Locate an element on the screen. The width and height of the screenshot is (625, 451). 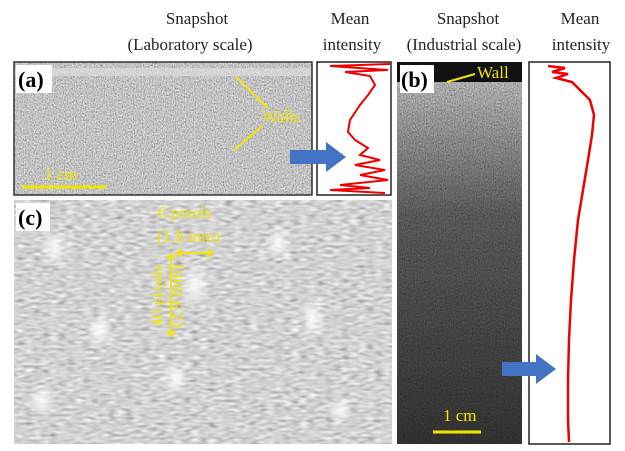
profile-b is located at coordinates (569, 253).